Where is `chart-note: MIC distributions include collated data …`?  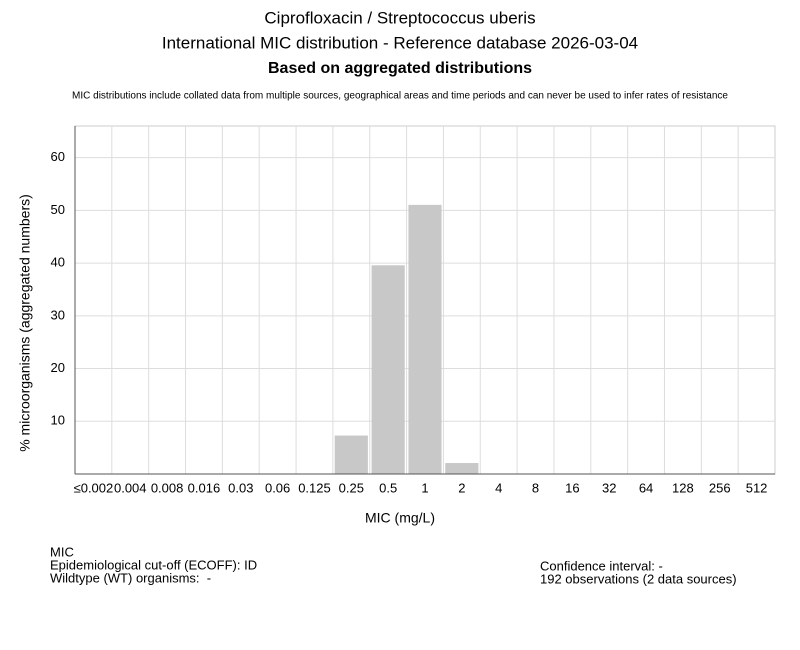
chart-note: MIC distributions include collated data … is located at coordinates (400, 96).